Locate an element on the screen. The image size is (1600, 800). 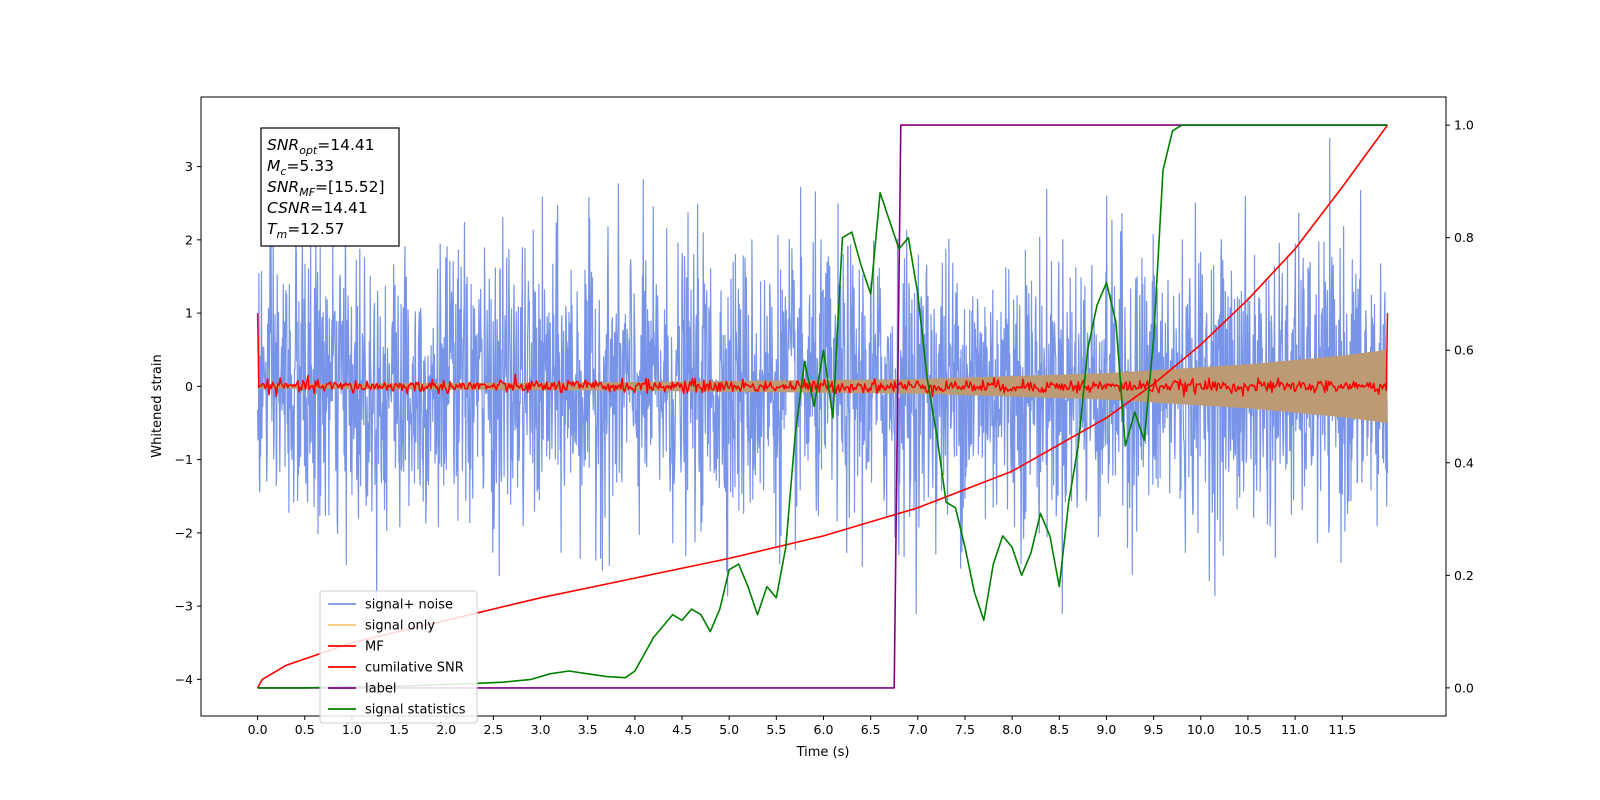
y-tick-label: −4 is located at coordinates (184, 679).